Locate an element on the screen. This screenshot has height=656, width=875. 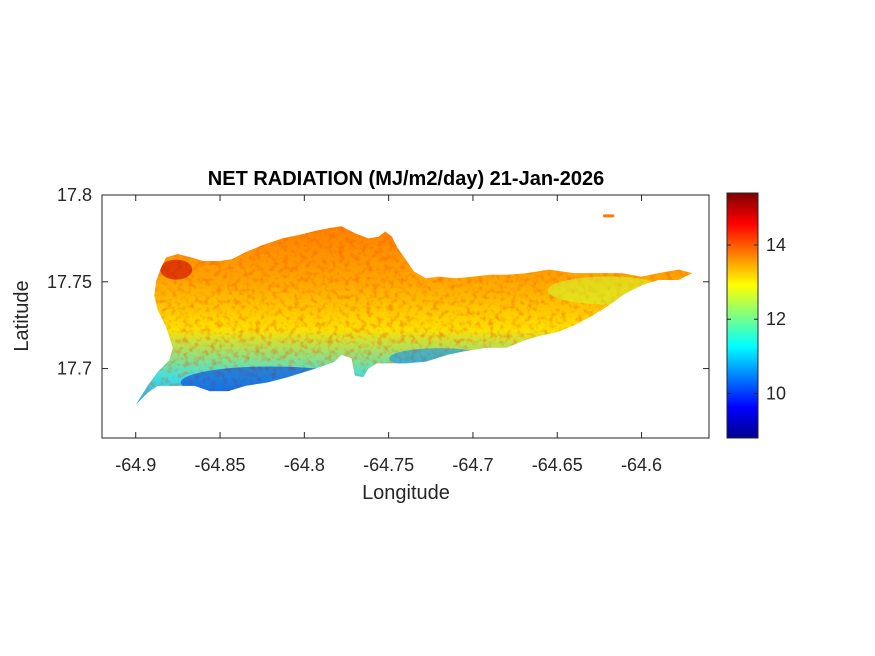
x-tick-label: -64.65 is located at coordinates (557, 465).